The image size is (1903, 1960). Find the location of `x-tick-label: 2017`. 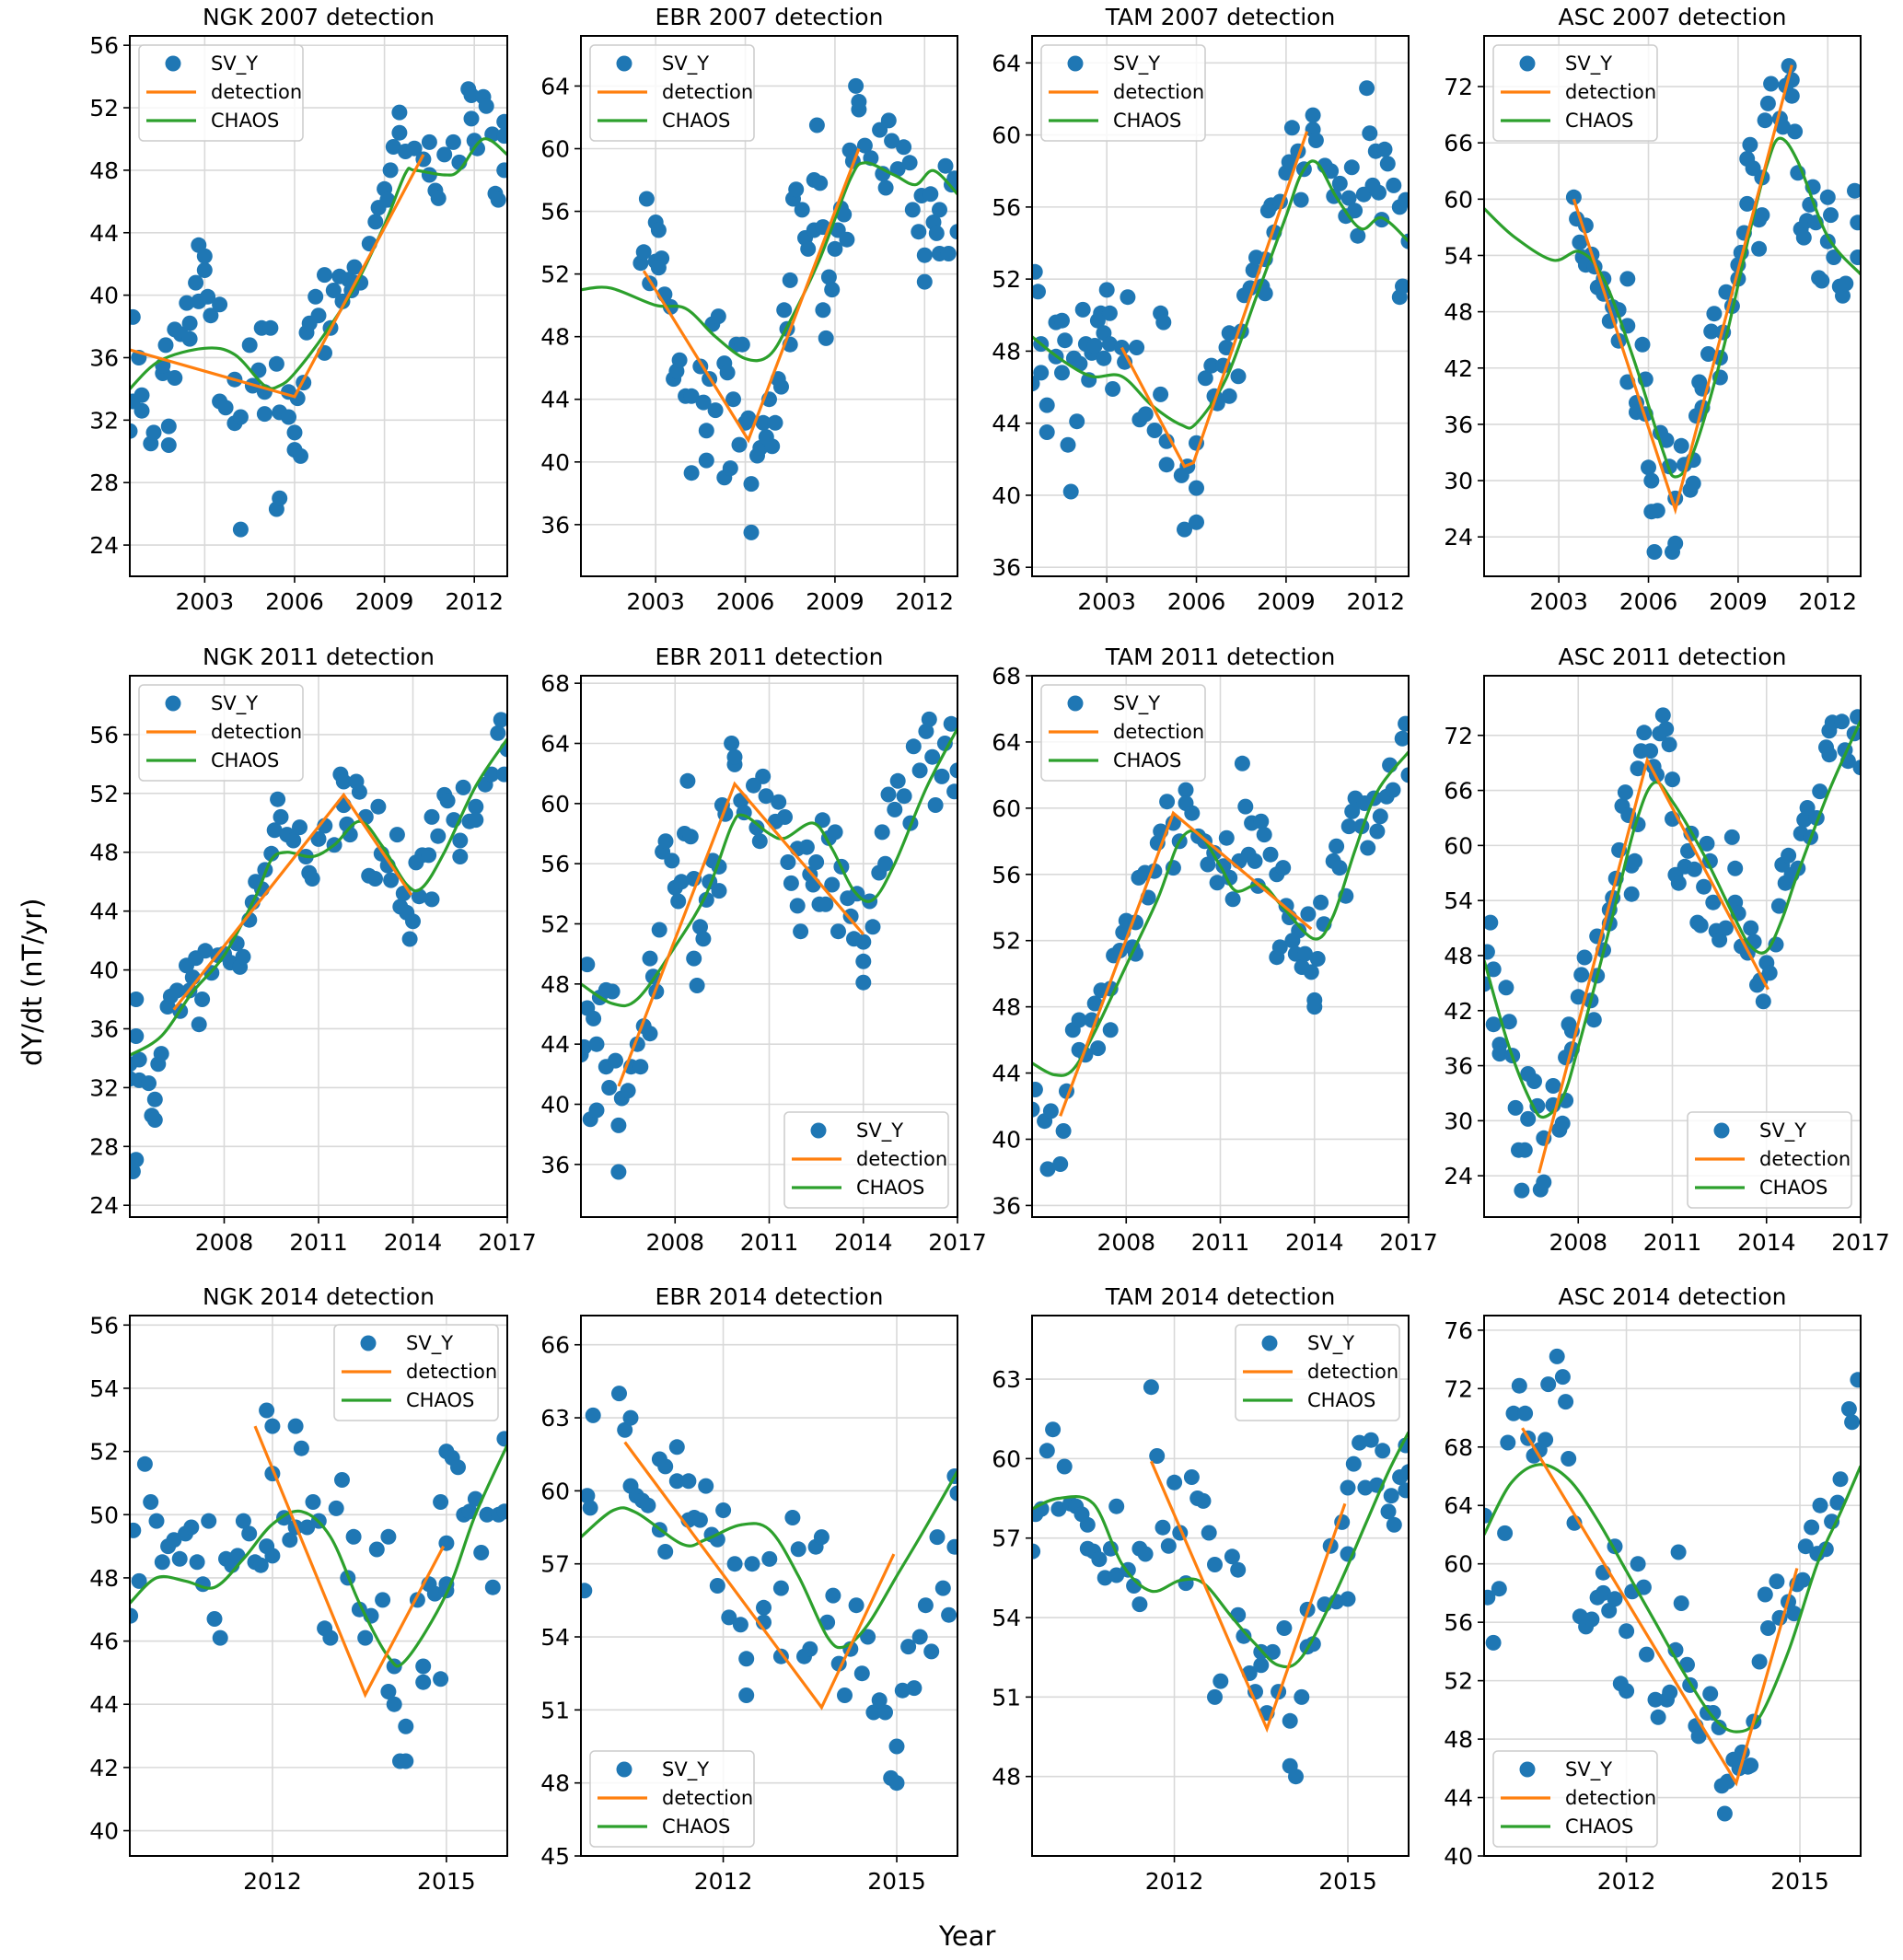

x-tick-label: 2017 is located at coordinates (508, 1242).